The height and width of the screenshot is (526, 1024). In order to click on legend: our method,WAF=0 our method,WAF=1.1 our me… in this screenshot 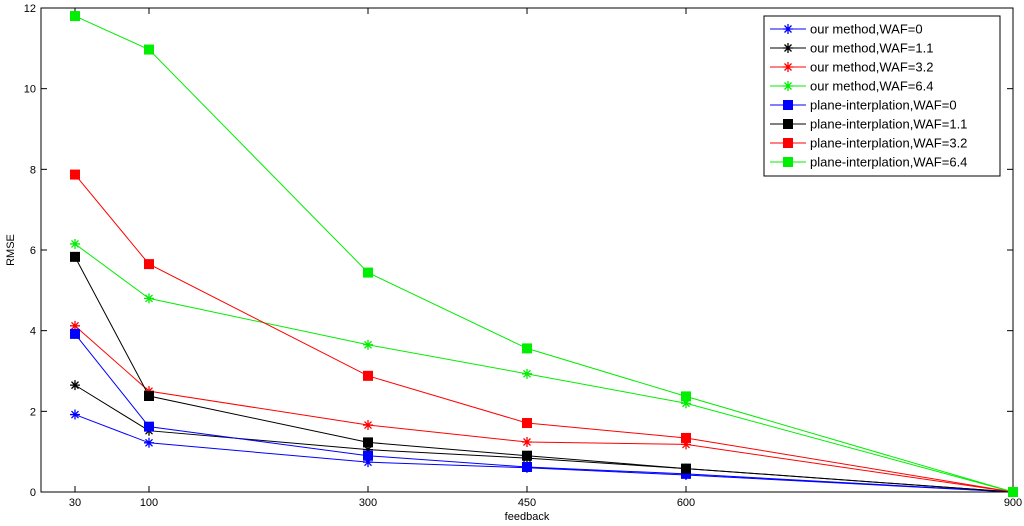, I will do `click(882, 96)`.